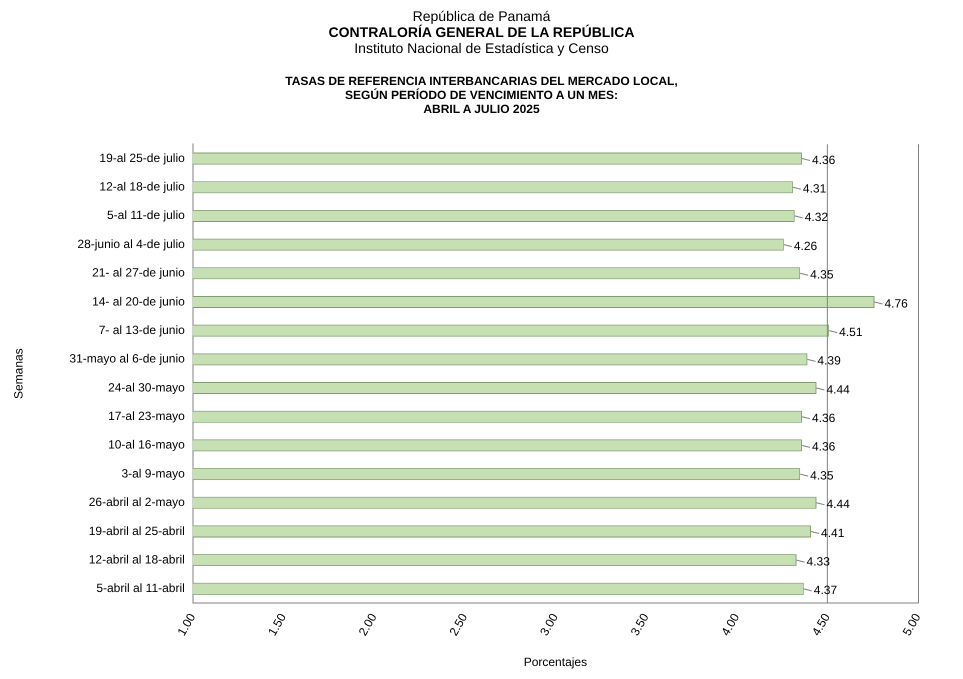  What do you see at coordinates (833, 533) in the screenshot?
I see `data-label: 4.41` at bounding box center [833, 533].